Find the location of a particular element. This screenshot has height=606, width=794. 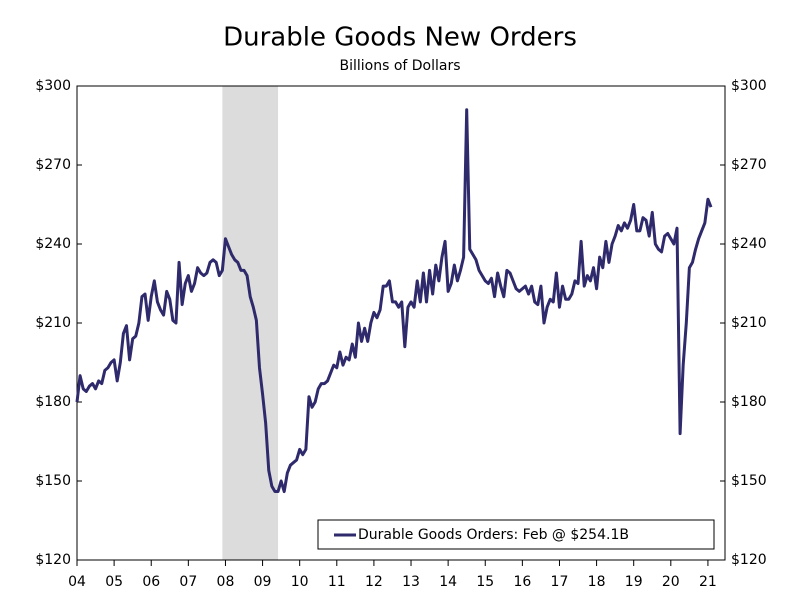

x-tick-label: 04 is located at coordinates (77, 582).